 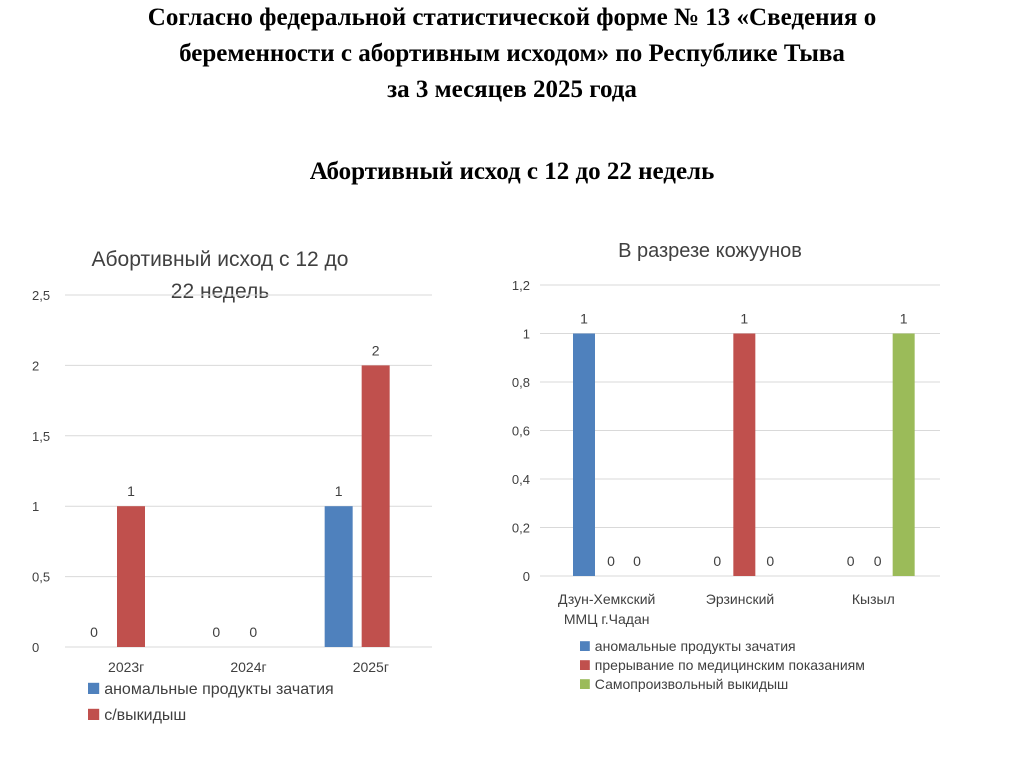 What do you see at coordinates (740, 599) in the screenshot?
I see `x-tick-label: Эрзинский` at bounding box center [740, 599].